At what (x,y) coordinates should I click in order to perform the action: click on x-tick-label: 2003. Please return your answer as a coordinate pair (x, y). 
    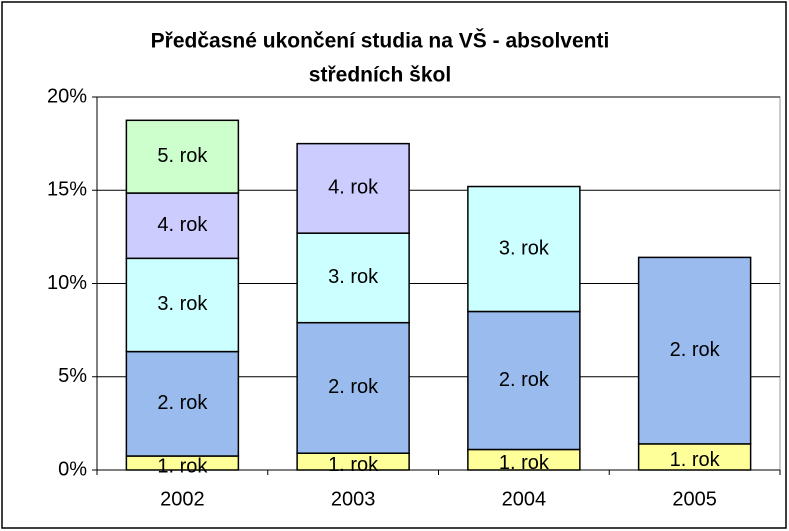
    Looking at the image, I should click on (353, 499).